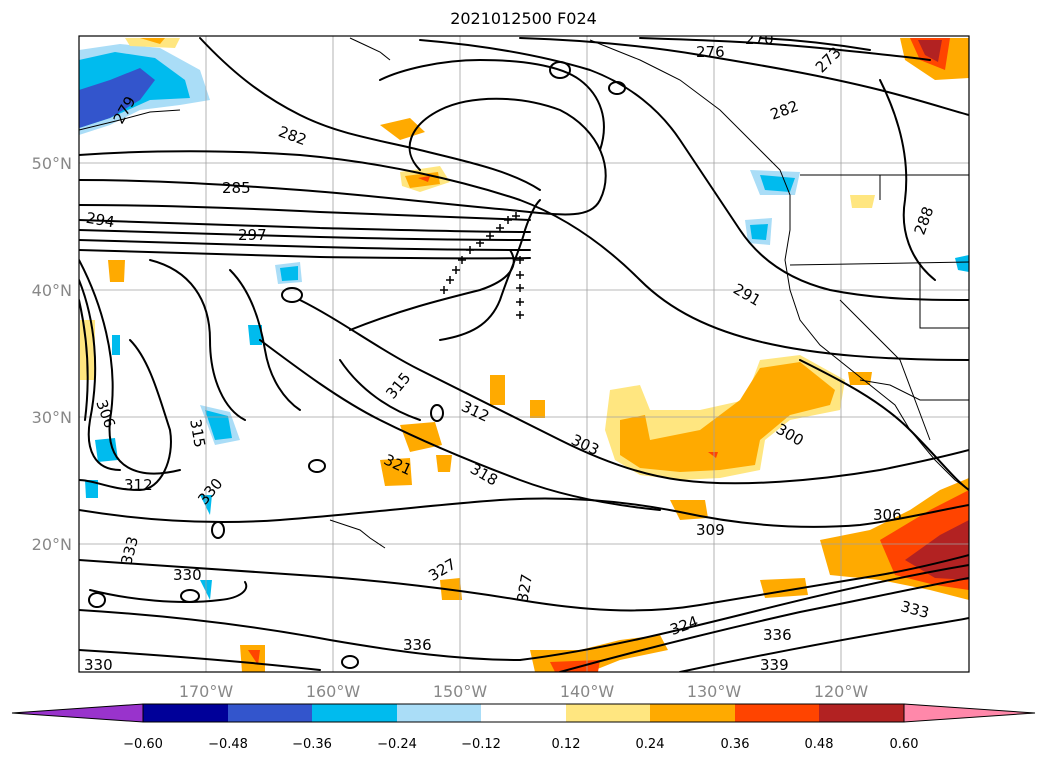  Describe the element at coordinates (969, 713) in the screenshot. I see `colorbar-right-extension` at that location.